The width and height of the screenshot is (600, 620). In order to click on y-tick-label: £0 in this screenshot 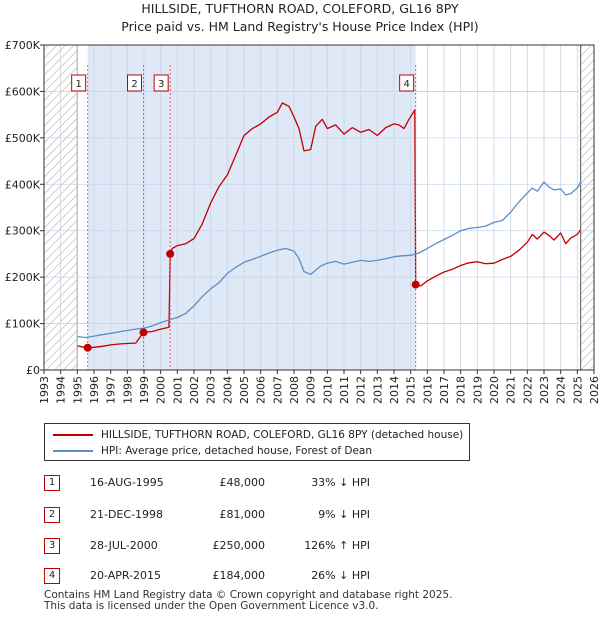, I will do `click(33, 370)`.